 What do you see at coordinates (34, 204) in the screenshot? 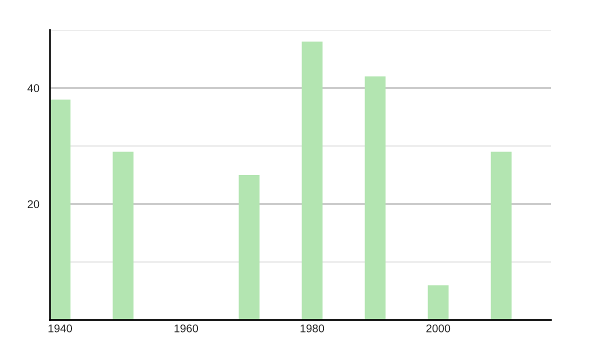
I see `y-tick-label: 20` at bounding box center [34, 204].